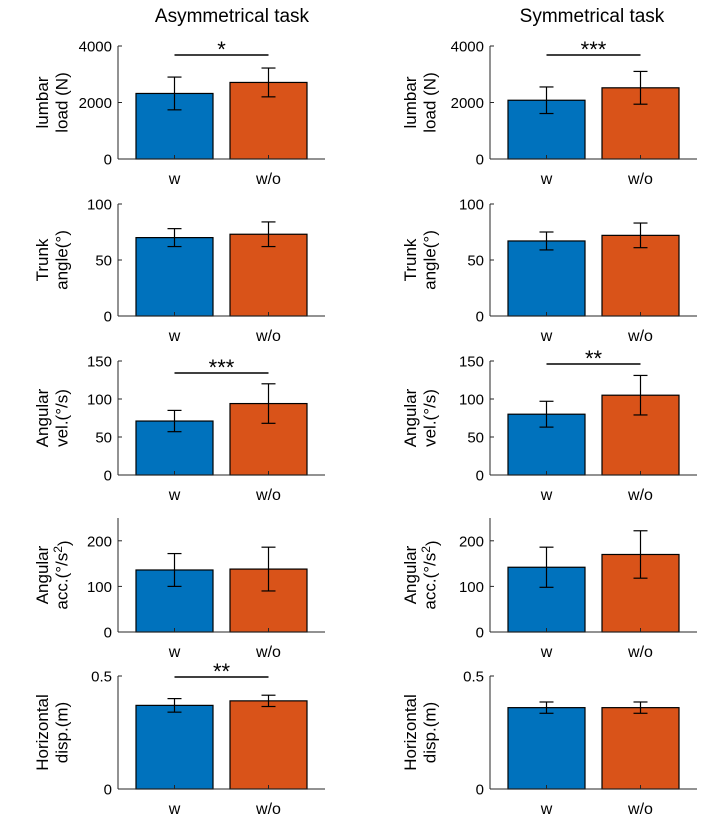  I want to click on panel-r0-c1: w w/o 0 2000 4000 lumbarload (N) ***, so click(549, 112).